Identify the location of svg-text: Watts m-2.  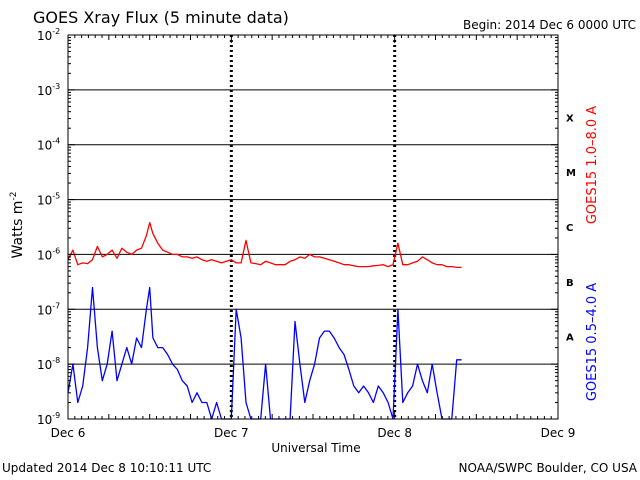
(17, 225).